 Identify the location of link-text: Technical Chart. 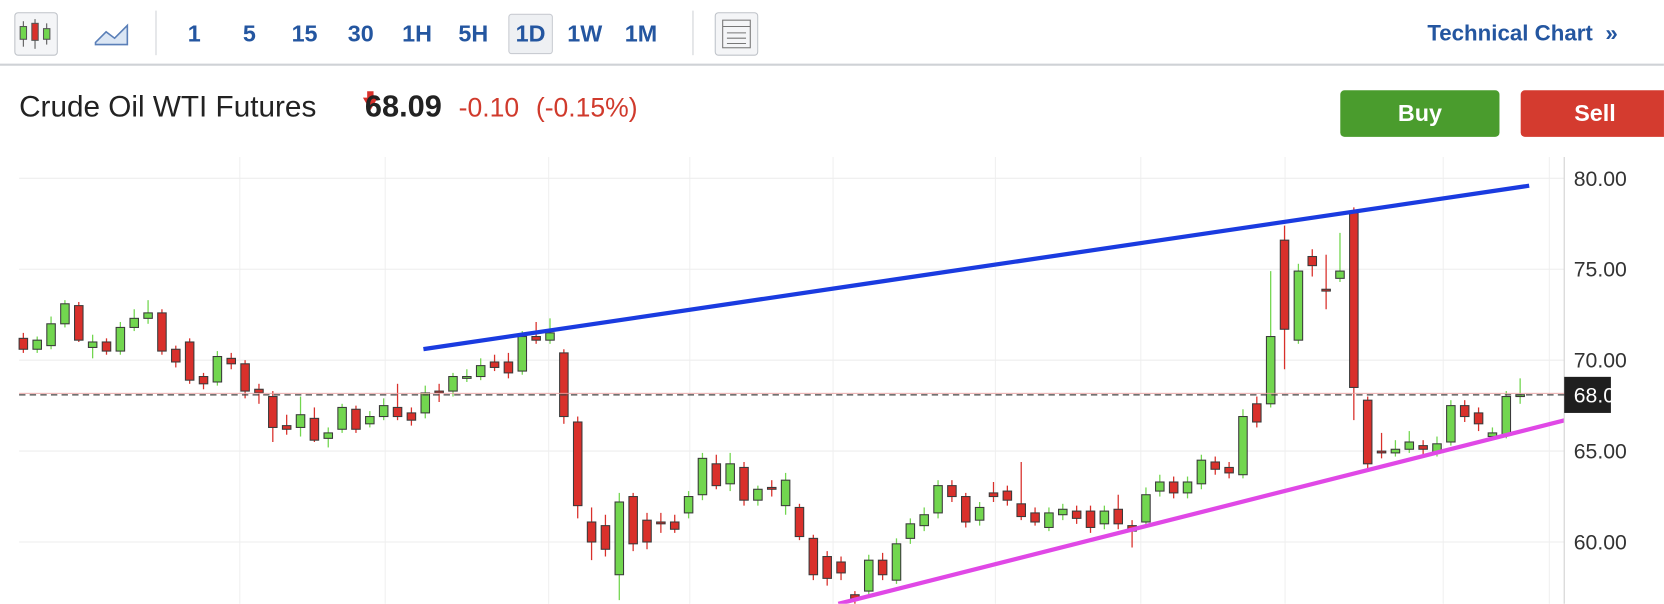
(1510, 33).